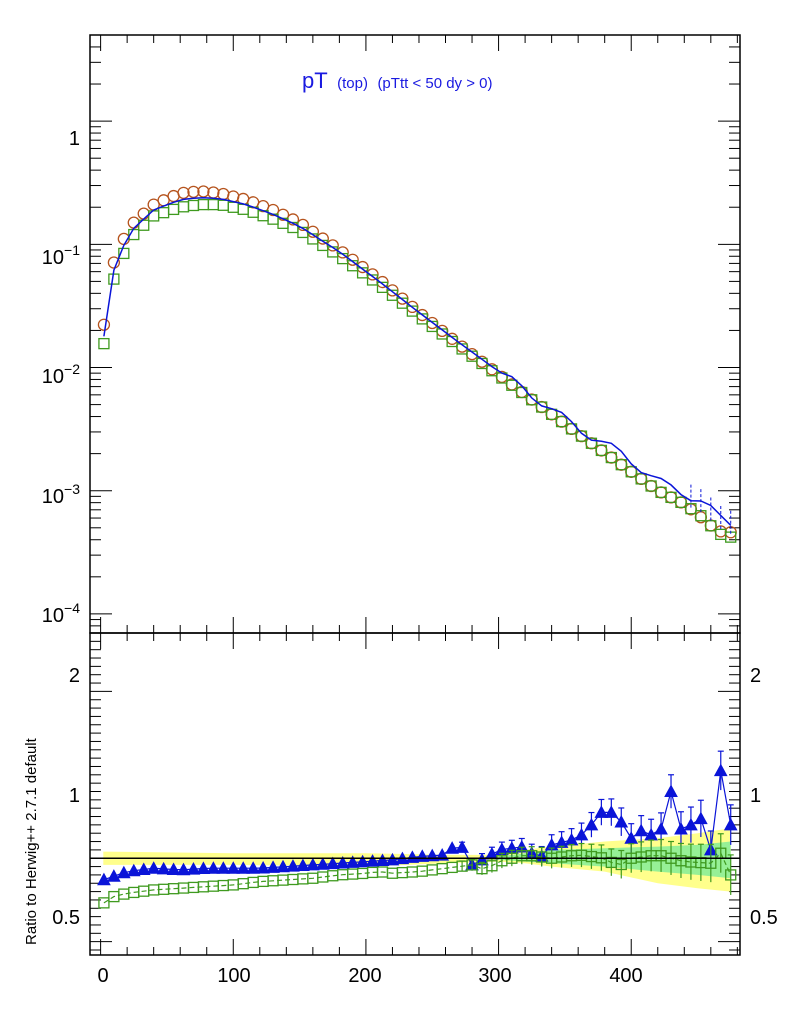  I want to click on top-y-tick-label-exp: −2, so click(72, 369).